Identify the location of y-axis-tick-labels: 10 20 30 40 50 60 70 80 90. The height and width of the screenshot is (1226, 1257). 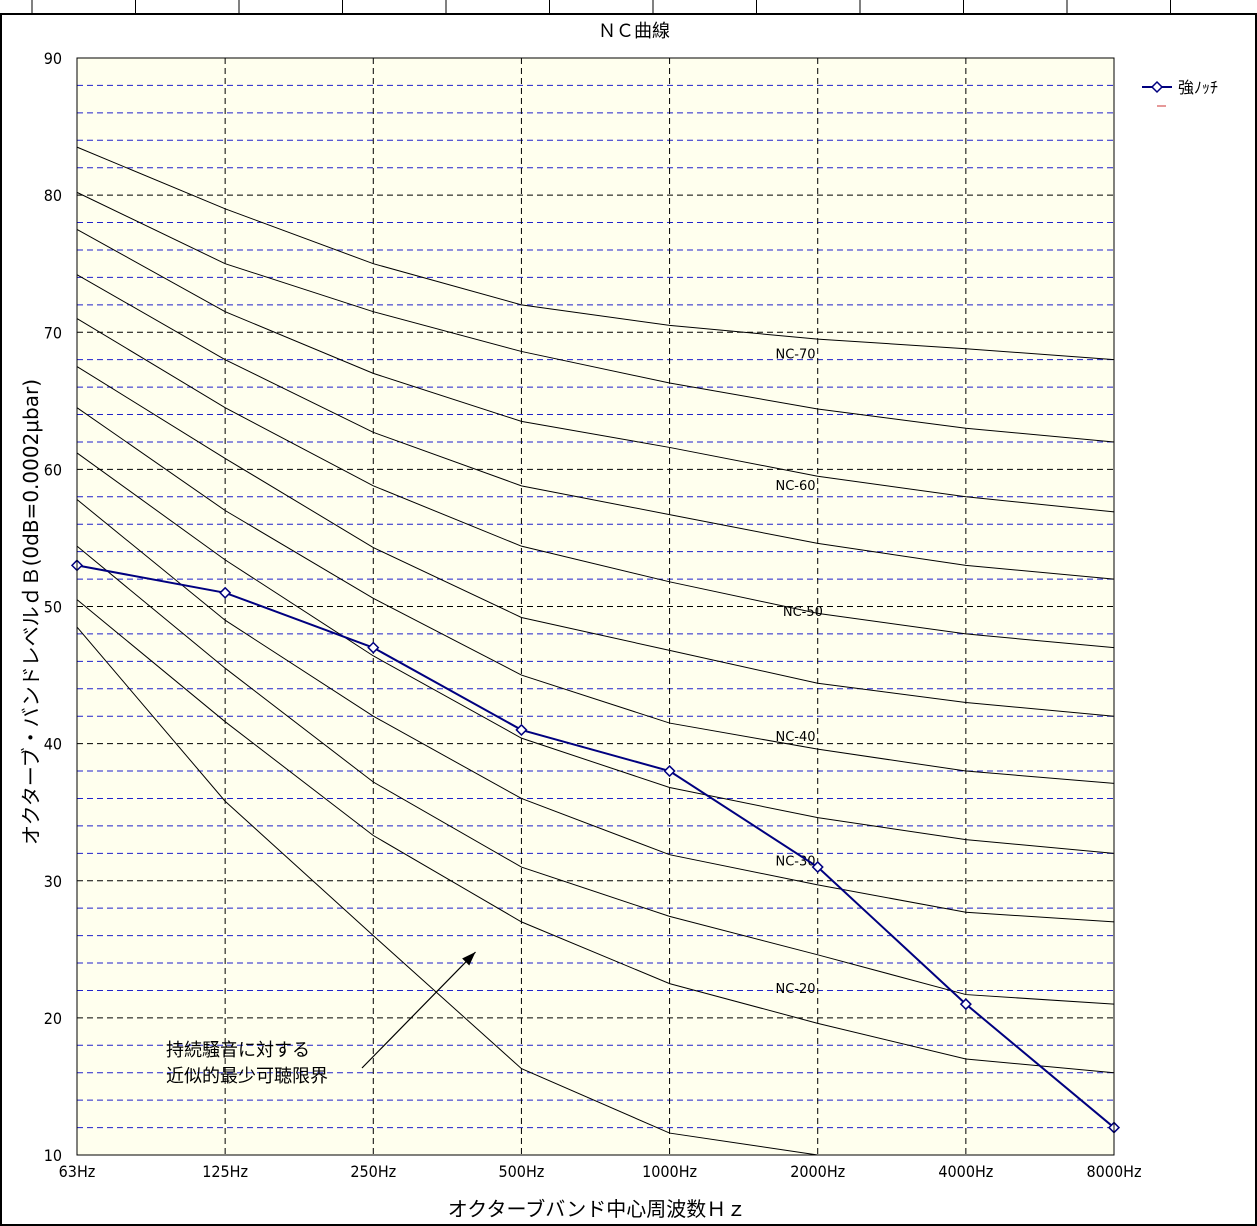
(53, 607).